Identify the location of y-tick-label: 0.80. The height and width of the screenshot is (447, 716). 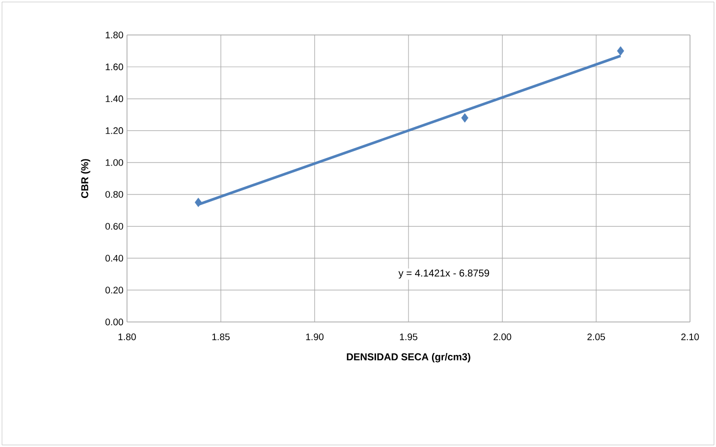
(114, 194).